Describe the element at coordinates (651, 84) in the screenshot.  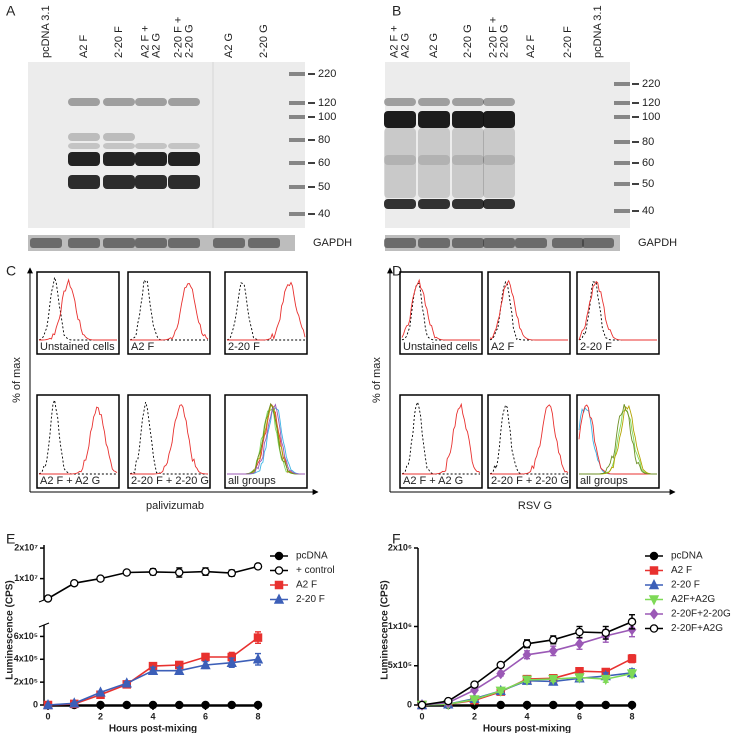
I see `mw-label: 220` at that location.